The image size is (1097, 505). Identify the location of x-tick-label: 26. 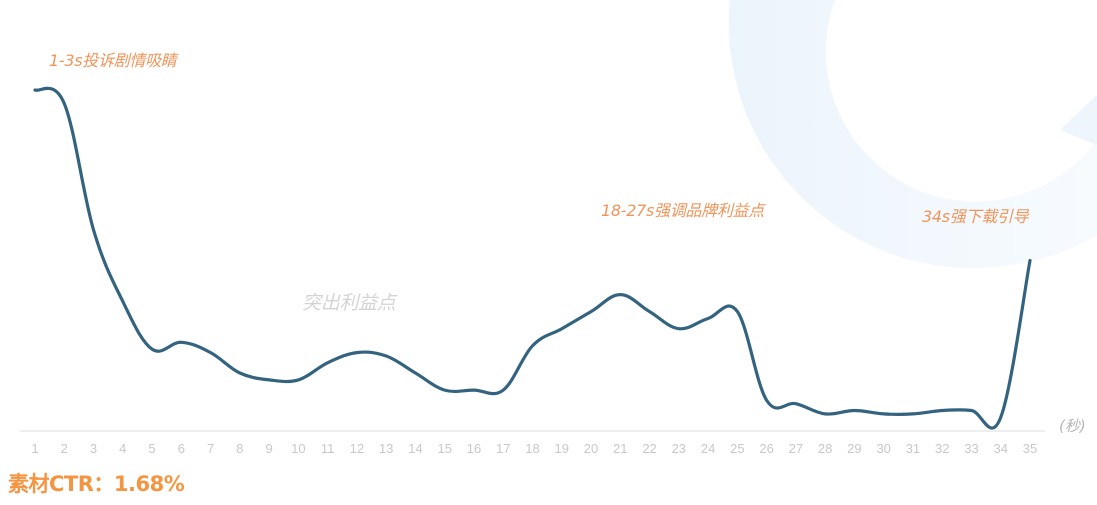
(766, 448).